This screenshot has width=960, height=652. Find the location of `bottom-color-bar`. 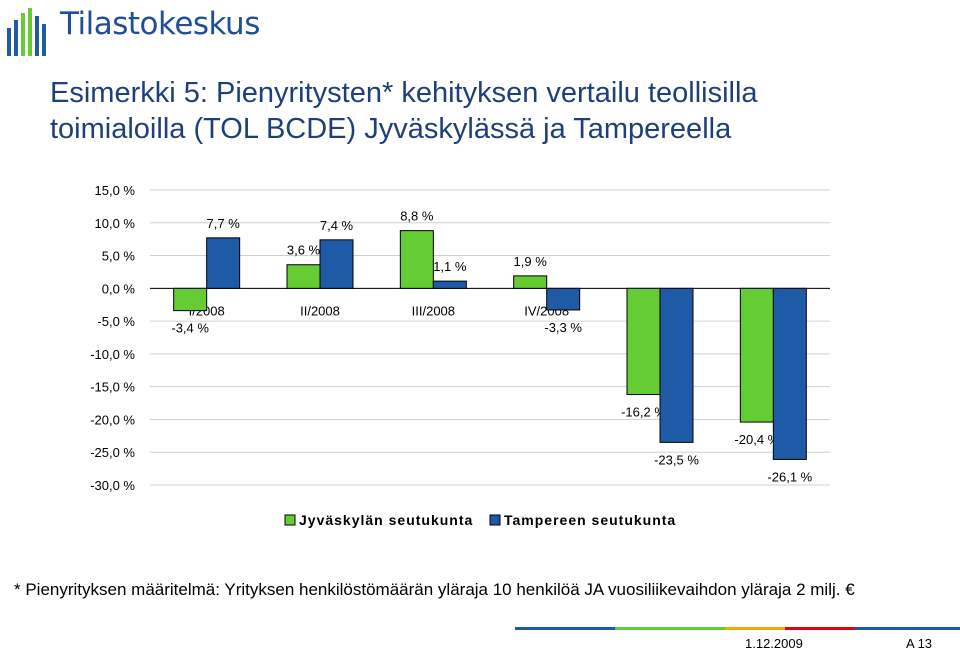

bottom-color-bar is located at coordinates (737, 628).